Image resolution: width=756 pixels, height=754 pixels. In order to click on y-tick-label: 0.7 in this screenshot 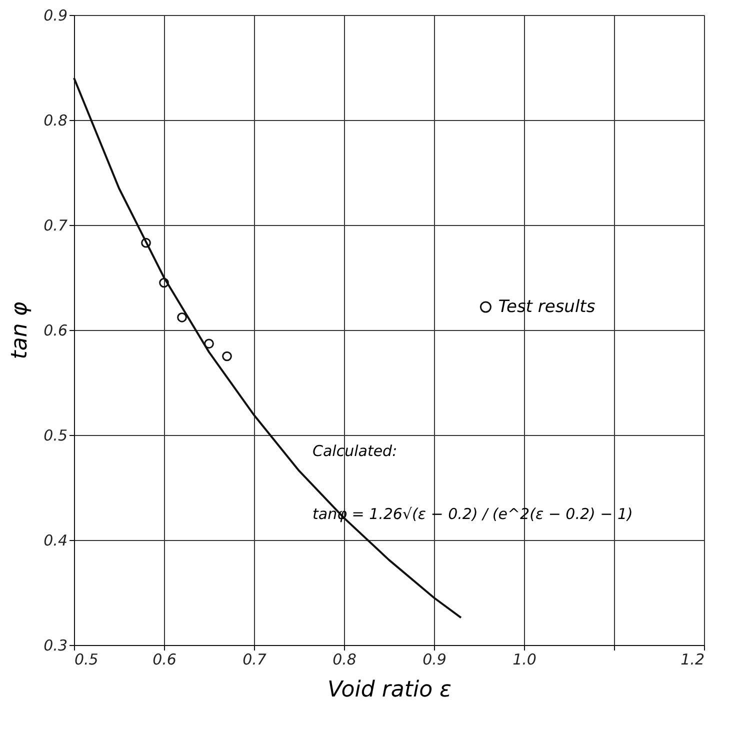, I will do `click(56, 225)`.